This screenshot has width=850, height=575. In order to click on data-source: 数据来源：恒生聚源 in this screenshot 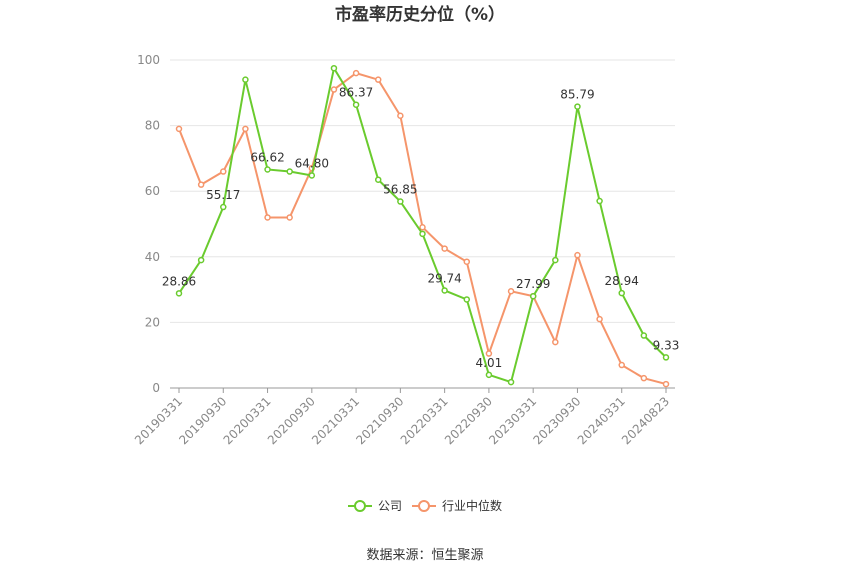, I will do `click(424, 555)`.